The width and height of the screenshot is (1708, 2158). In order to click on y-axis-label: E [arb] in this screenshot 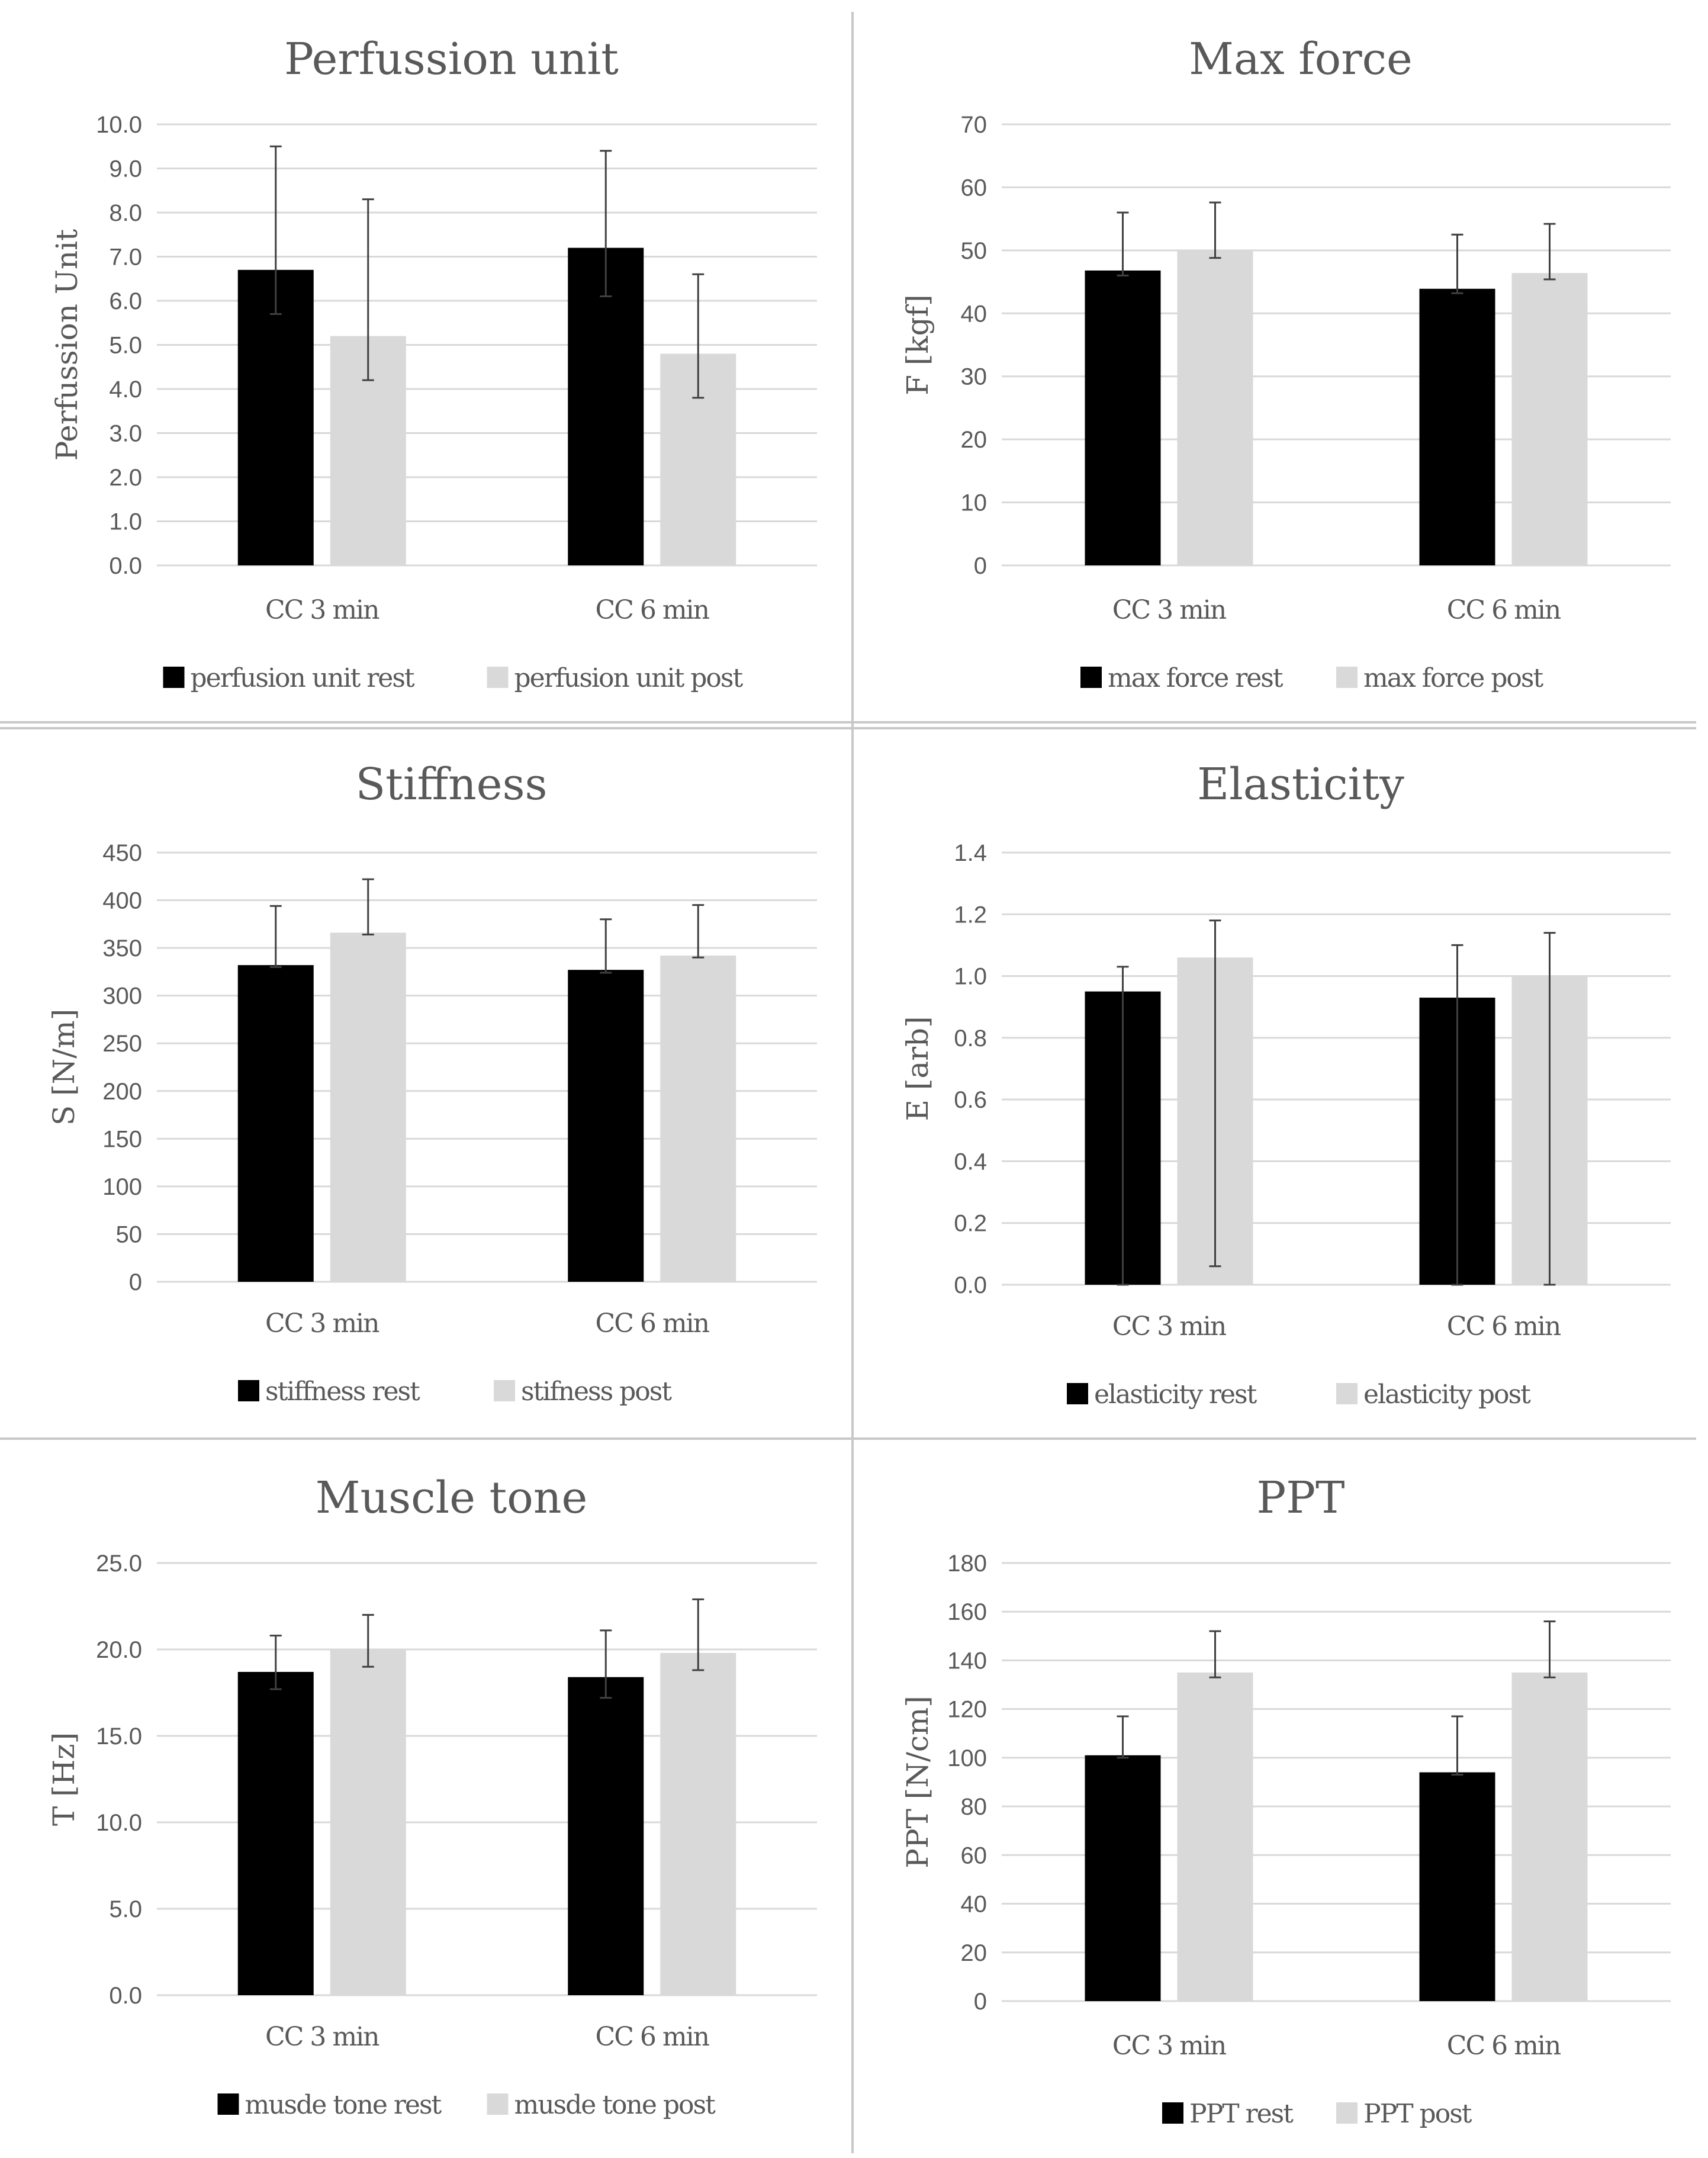, I will do `click(917, 1068)`.